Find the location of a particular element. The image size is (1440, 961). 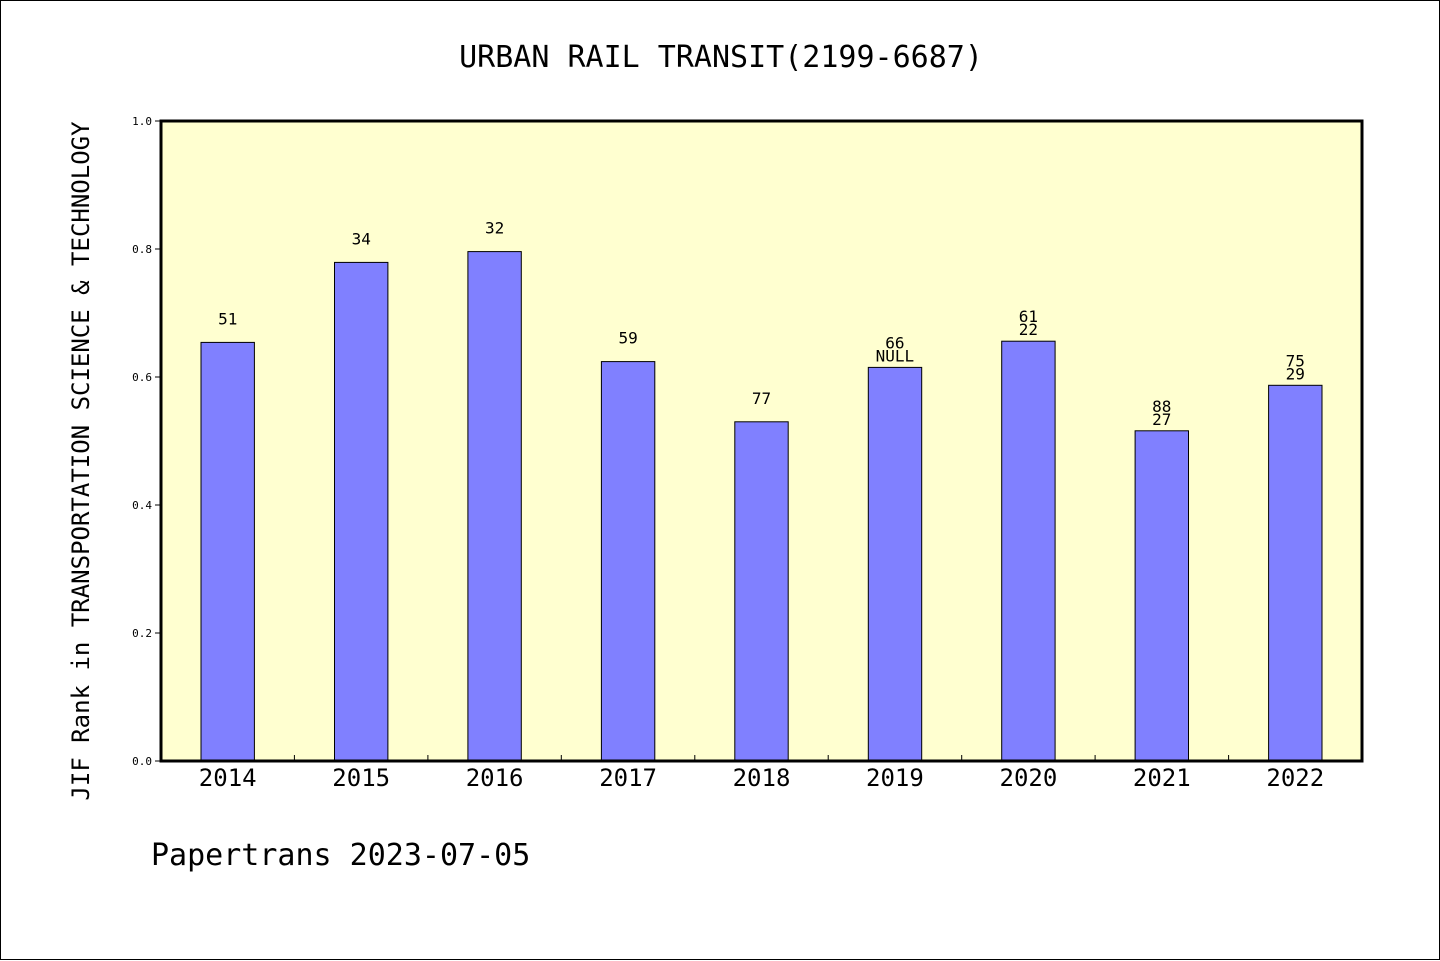

x-tick-label-2022: 2022 is located at coordinates (1295, 778).